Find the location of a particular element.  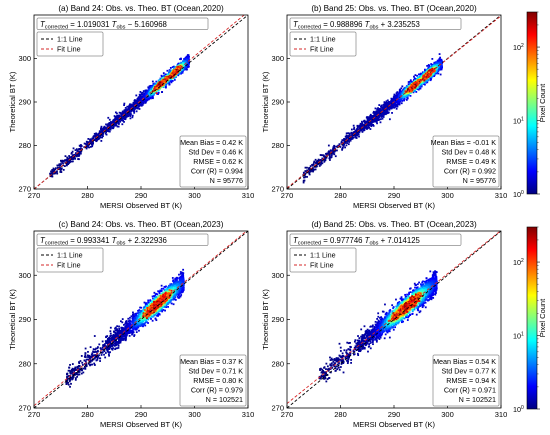

fit-equation: Tcorrected = 1.019031 Tobs − 5.160968 is located at coordinates (103, 25).